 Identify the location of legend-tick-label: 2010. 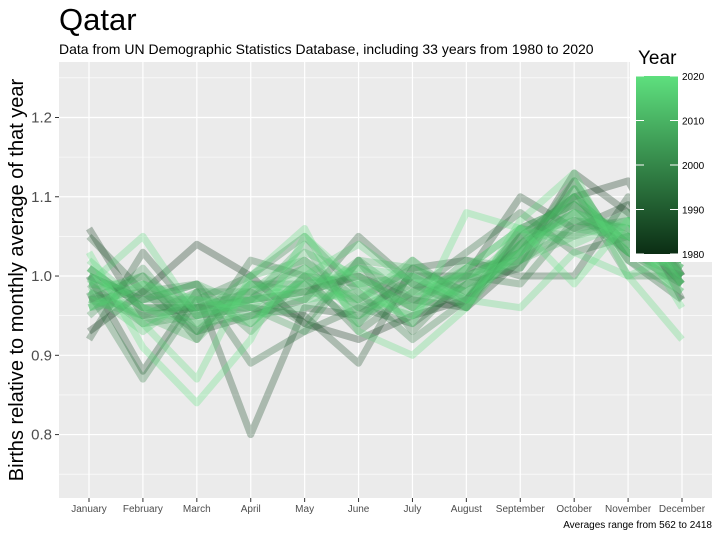
(693, 122).